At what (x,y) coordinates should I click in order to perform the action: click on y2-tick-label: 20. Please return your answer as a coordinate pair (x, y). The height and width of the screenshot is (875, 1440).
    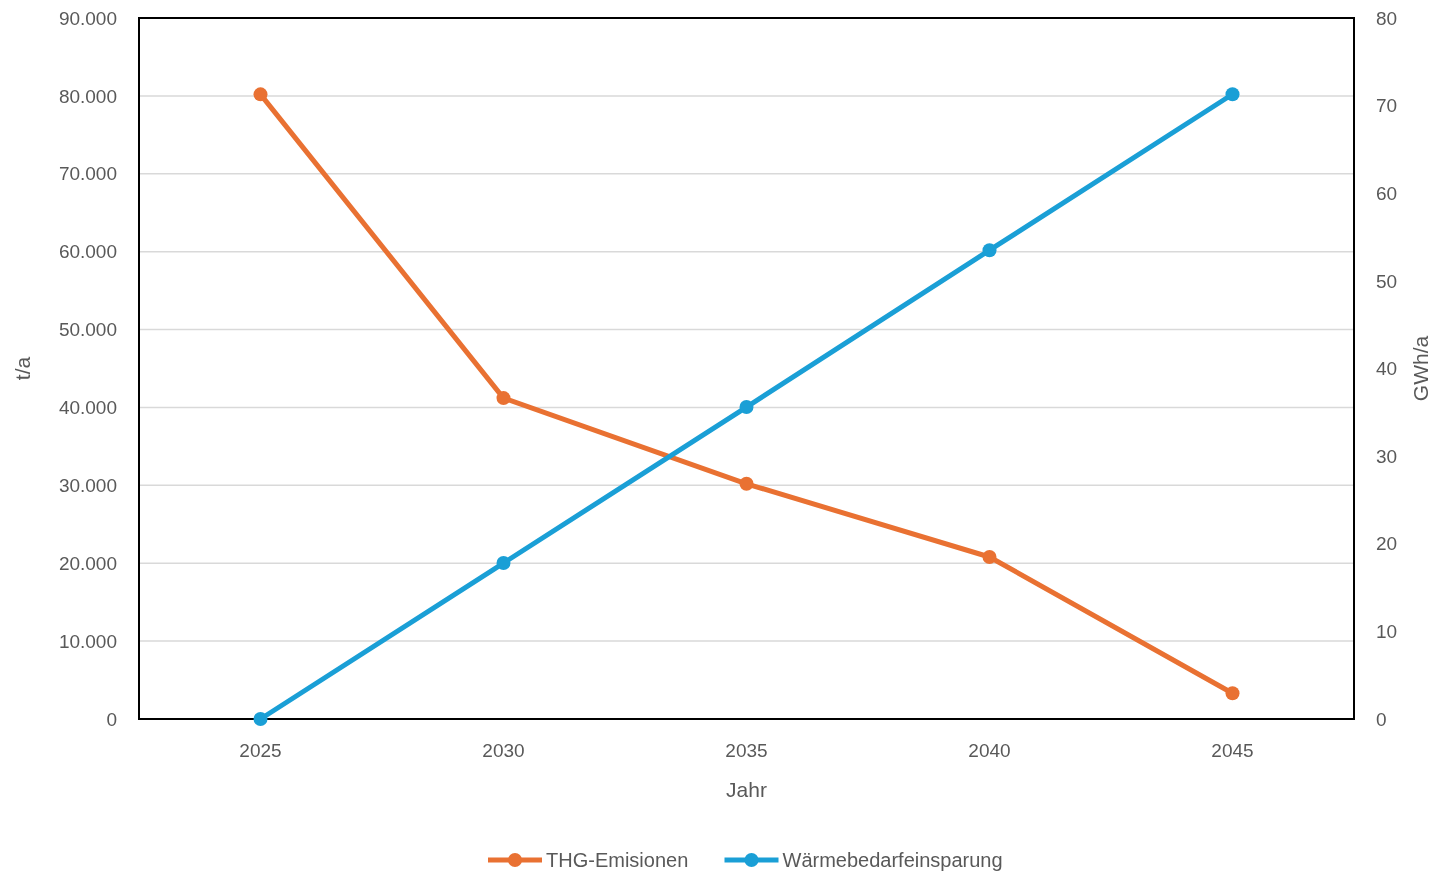
    Looking at the image, I should click on (1387, 544).